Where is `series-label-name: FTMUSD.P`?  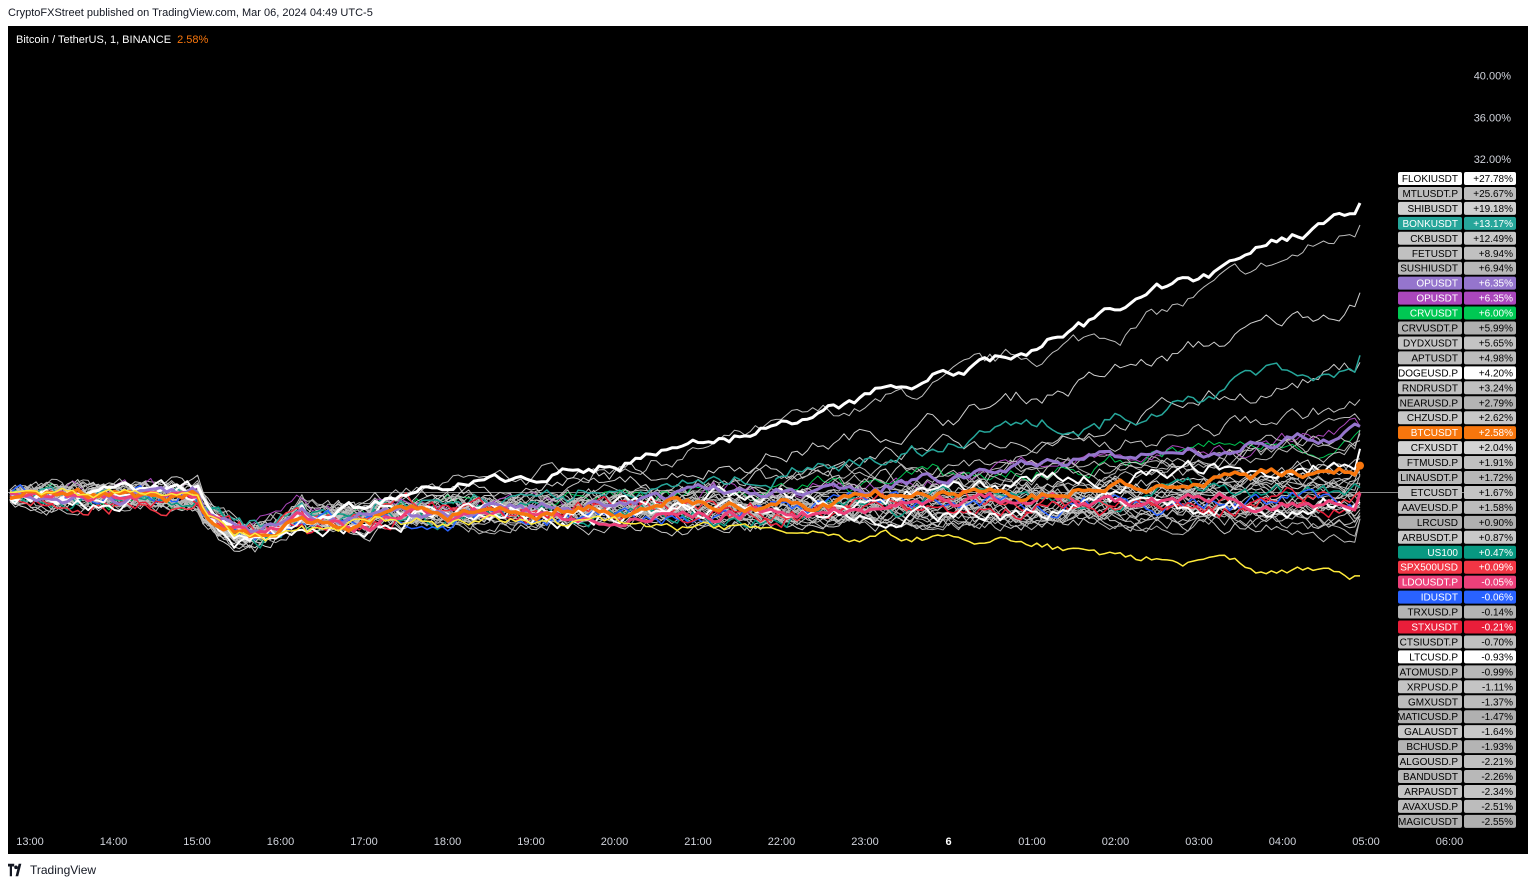 series-label-name: FTMUSD.P is located at coordinates (1432, 463).